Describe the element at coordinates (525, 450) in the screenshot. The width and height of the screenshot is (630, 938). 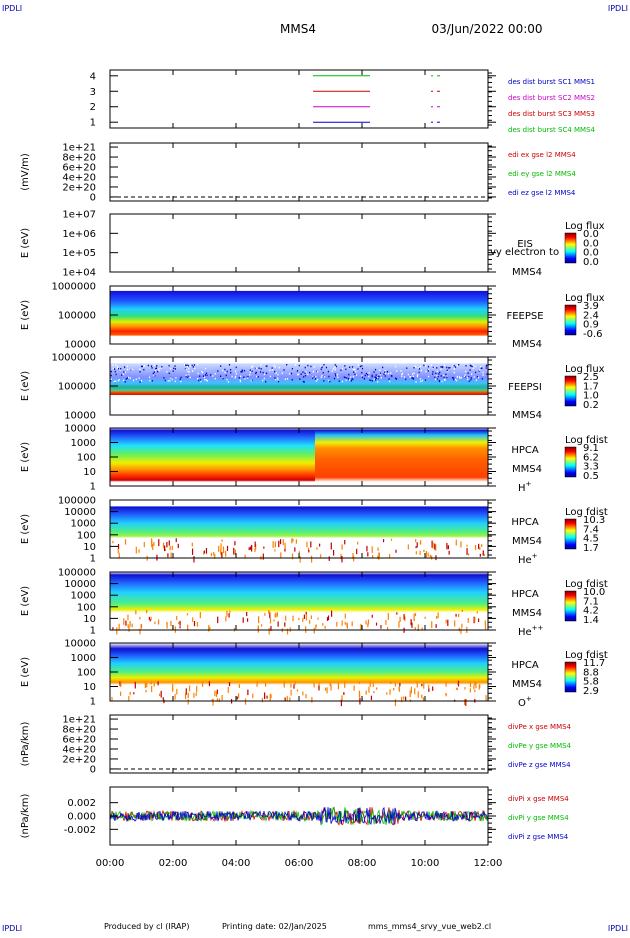
I see `instrument: HPCA` at that location.